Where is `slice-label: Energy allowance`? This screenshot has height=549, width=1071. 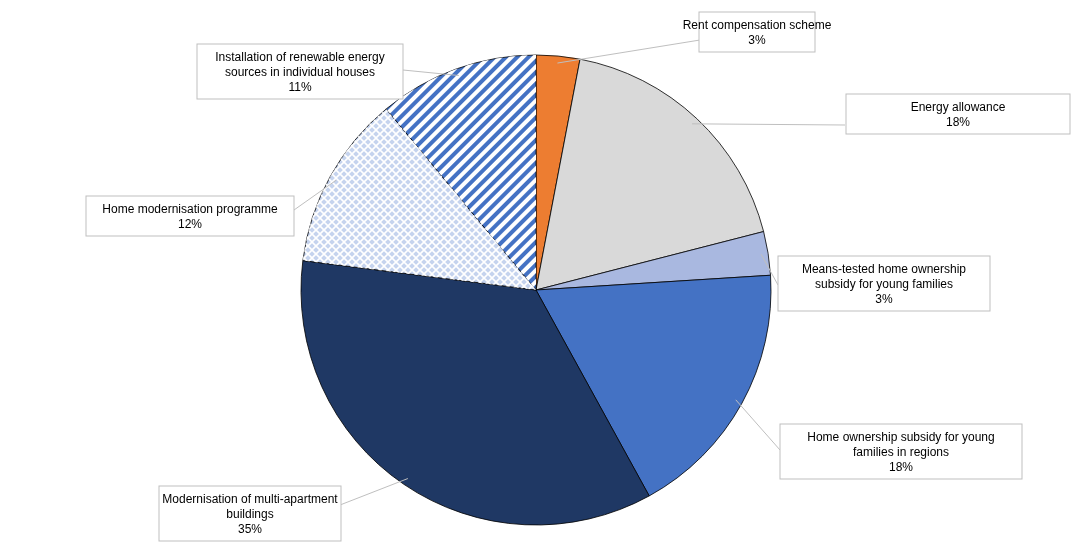
slice-label: Energy allowance is located at coordinates (958, 107).